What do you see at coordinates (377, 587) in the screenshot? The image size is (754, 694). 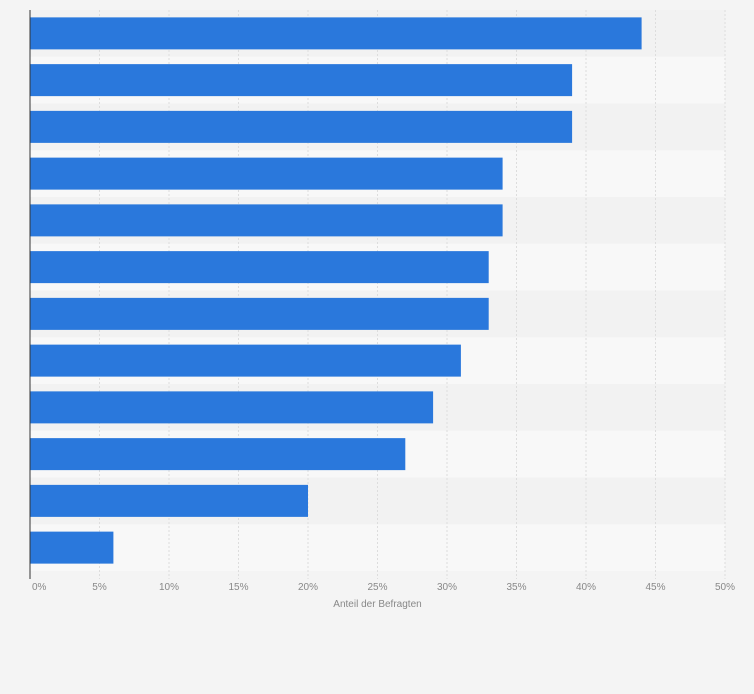 I see `tick-label: 25%` at bounding box center [377, 587].